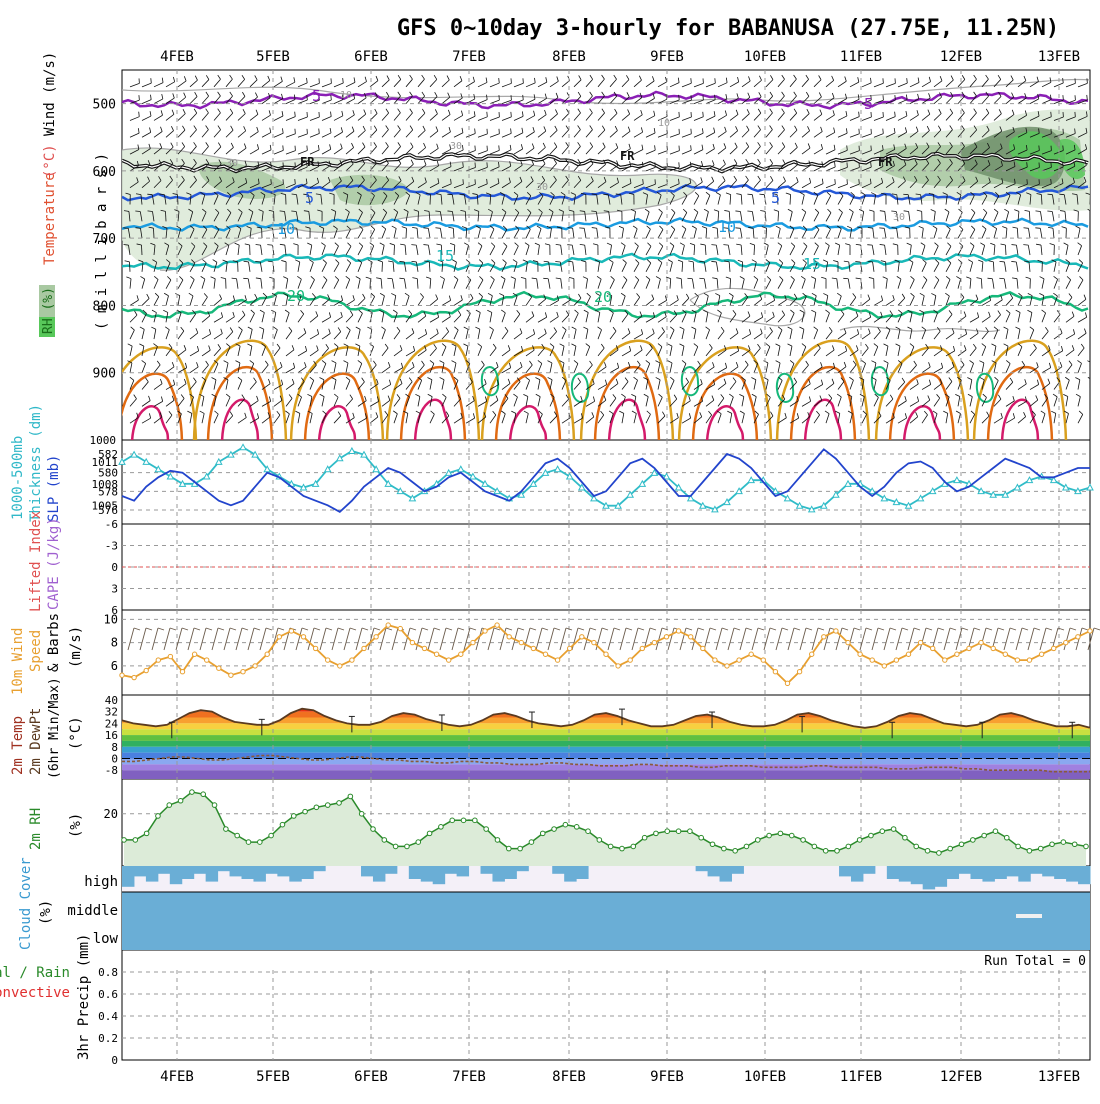 This screenshot has height=1104, width=1100. What do you see at coordinates (111, 524) in the screenshot?
I see `li-tick--6: -6` at bounding box center [111, 524].